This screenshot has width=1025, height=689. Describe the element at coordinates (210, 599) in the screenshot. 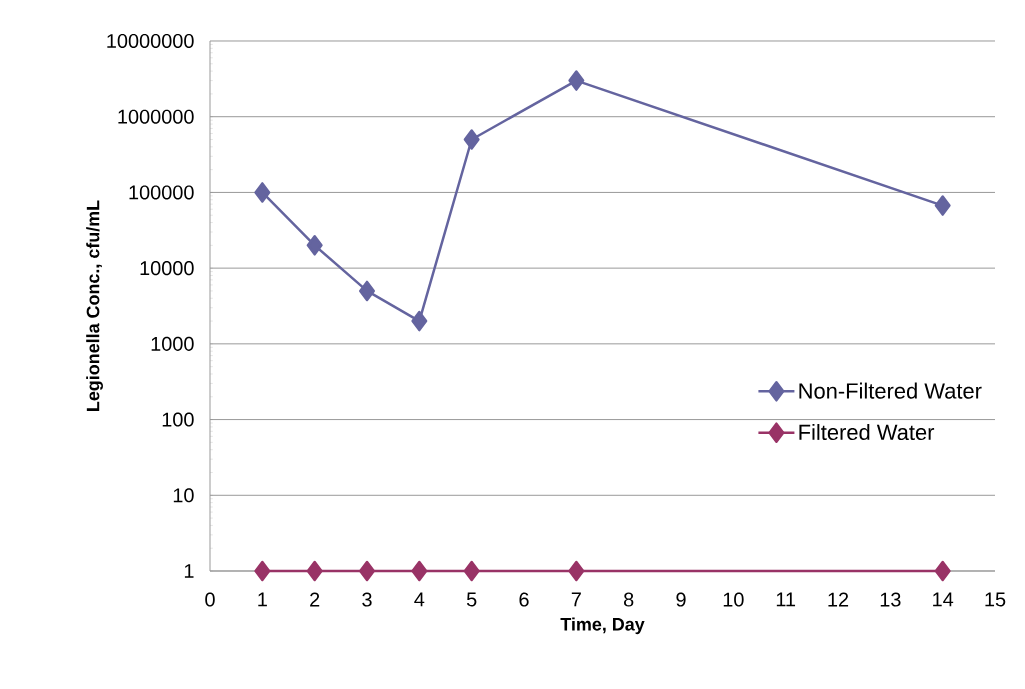

I see `x-tick-label: 0` at that location.